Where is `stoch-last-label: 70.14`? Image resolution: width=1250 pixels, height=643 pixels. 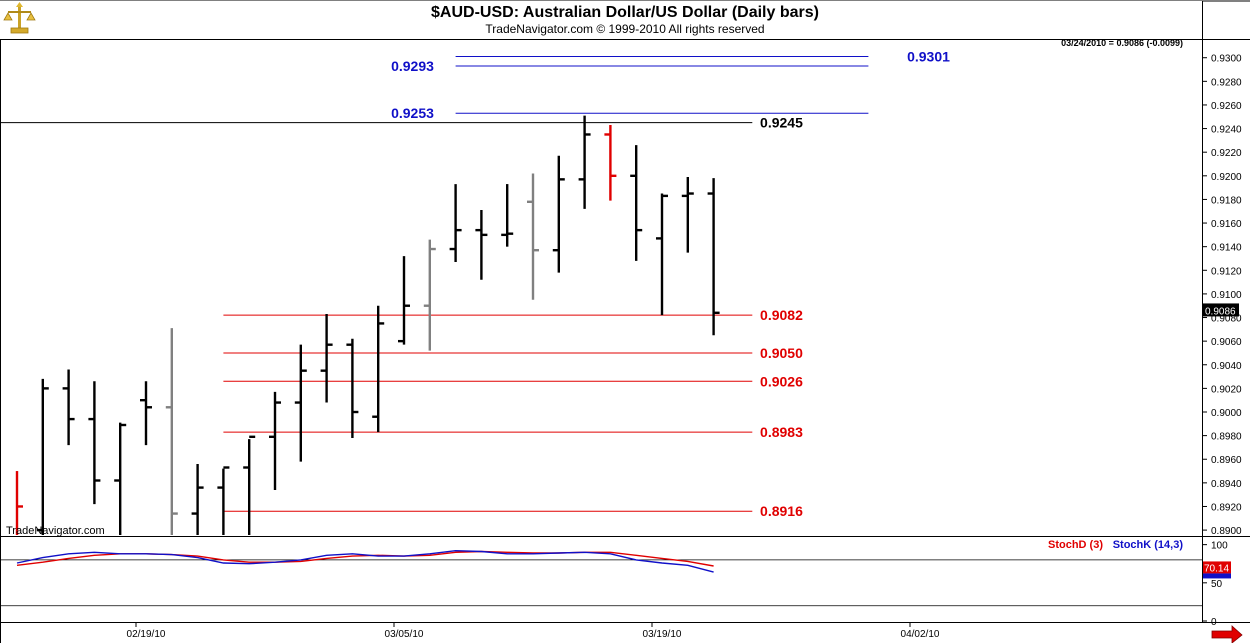
stoch-last-label: 70.14 is located at coordinates (1216, 568).